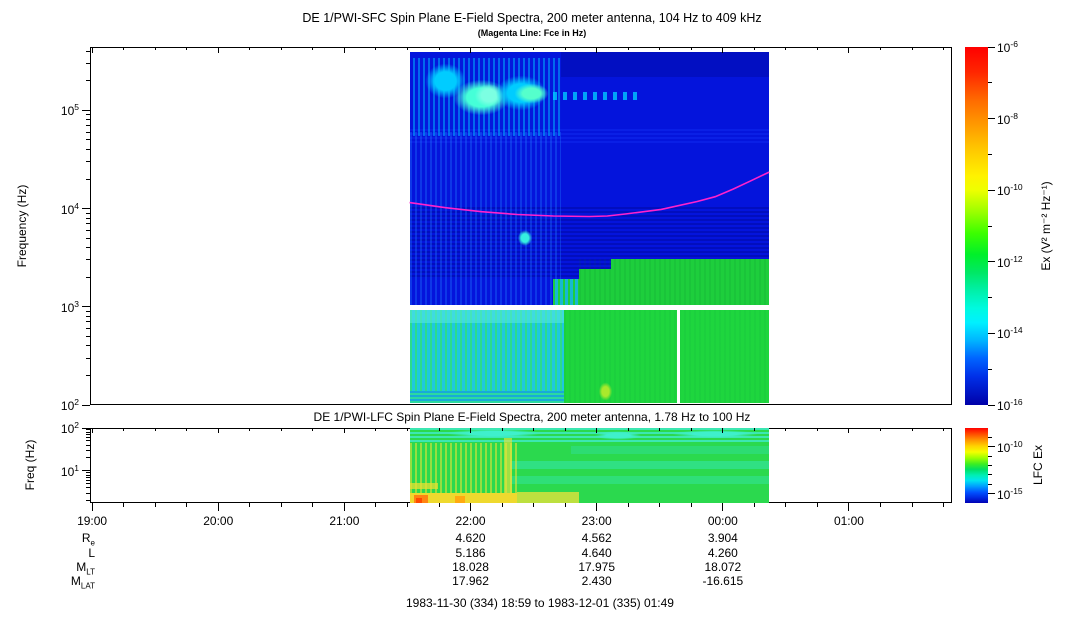  What do you see at coordinates (470, 521) in the screenshot?
I see `x-tick-label: 22:00` at bounding box center [470, 521].